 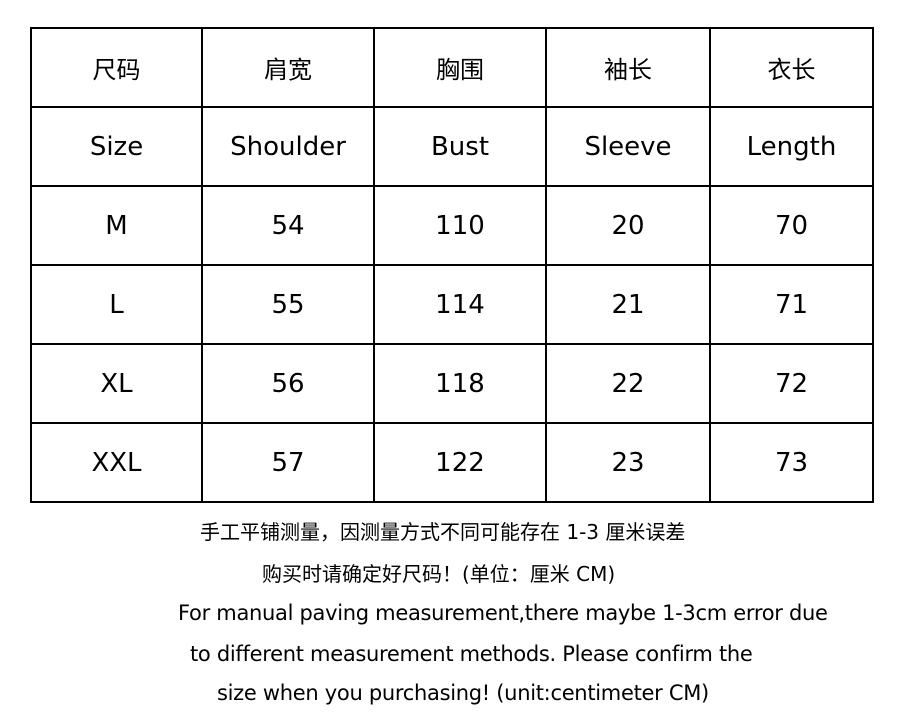 I want to click on header-cell: Shoulder, so click(x=288, y=146).